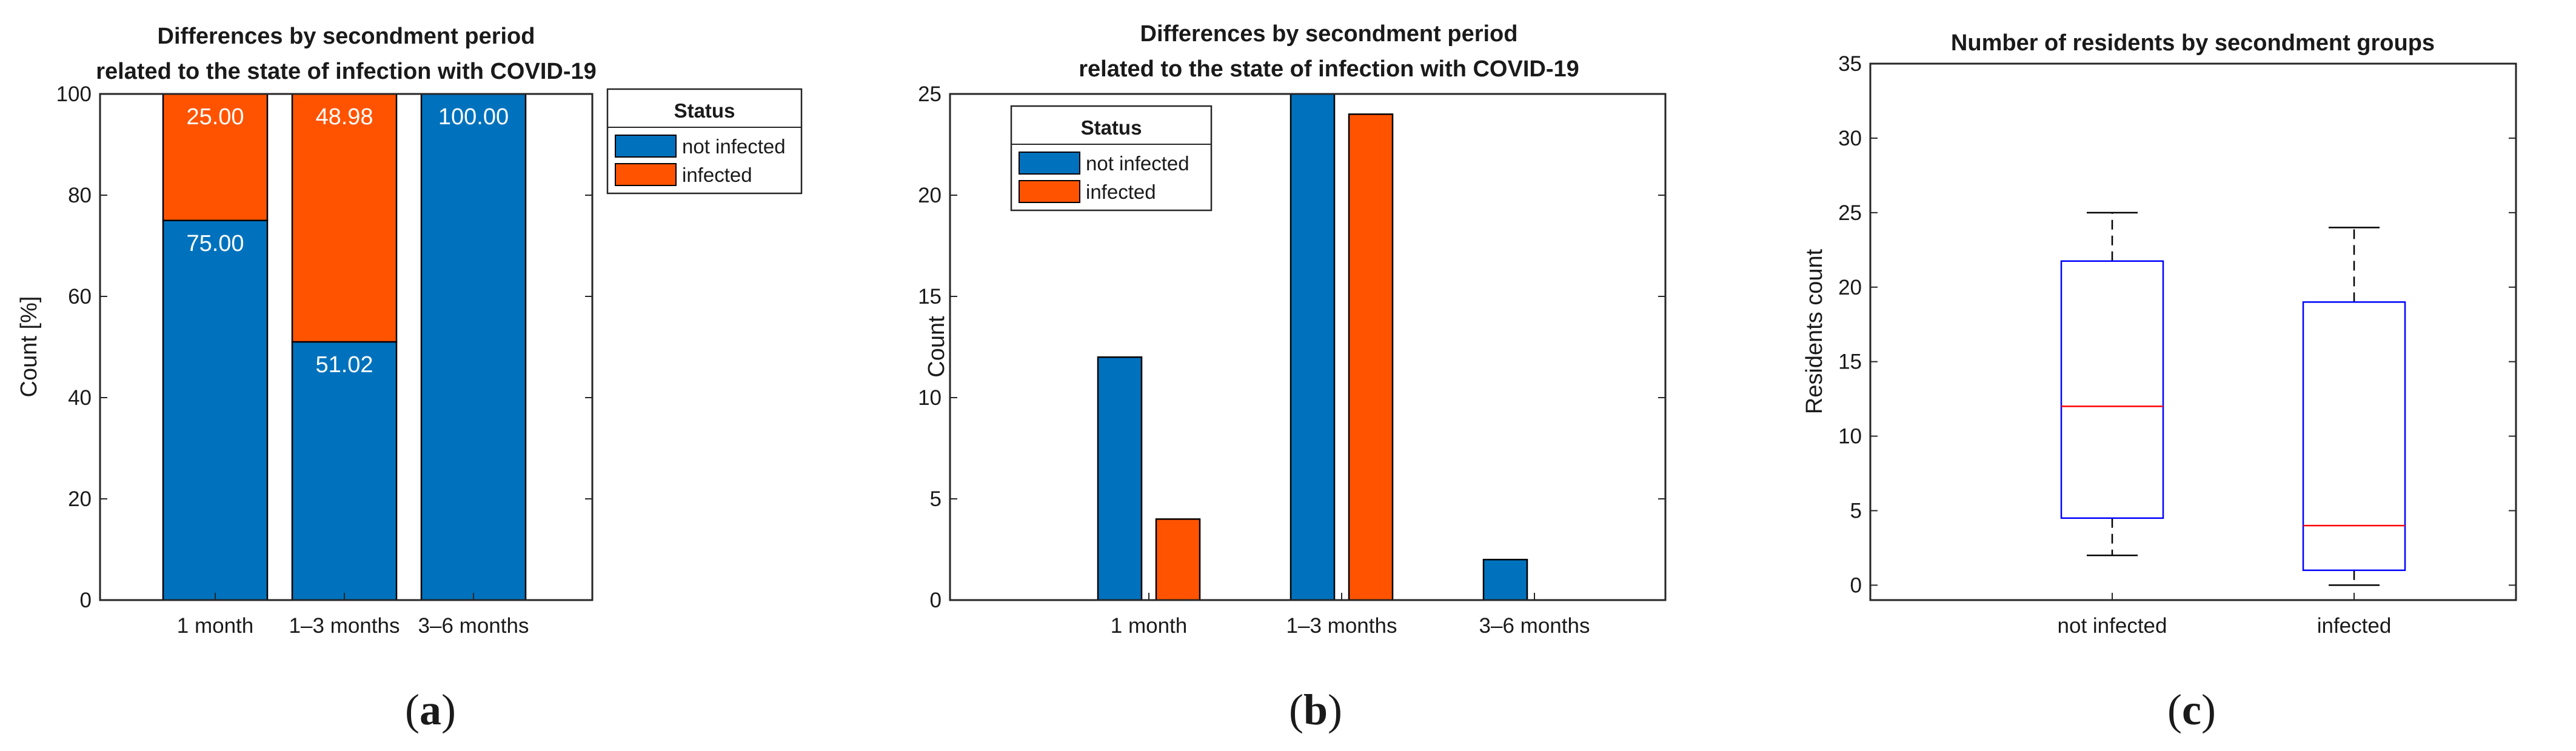  Describe the element at coordinates (473, 347) in the screenshot. I see `chart-a-bar-not-infected-3-6-months` at that location.